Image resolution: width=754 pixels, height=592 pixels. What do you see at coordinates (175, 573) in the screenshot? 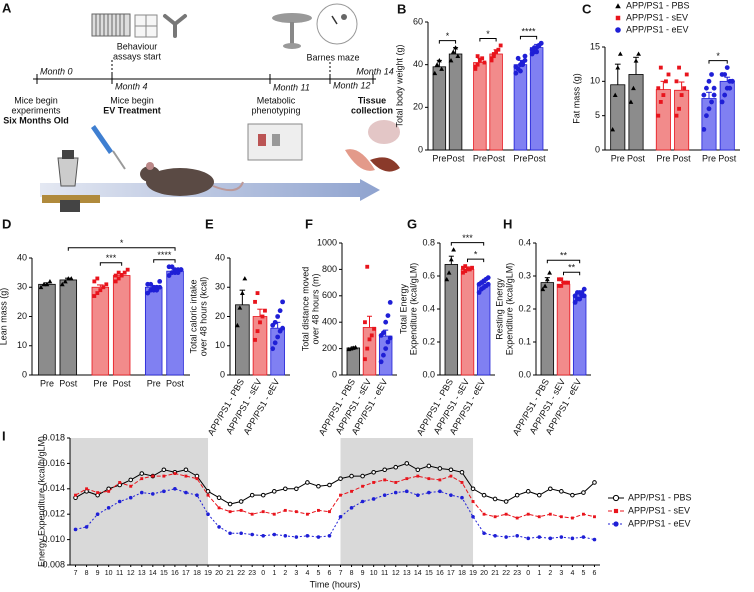
I see `x-tick-label: 16` at bounding box center [175, 573].